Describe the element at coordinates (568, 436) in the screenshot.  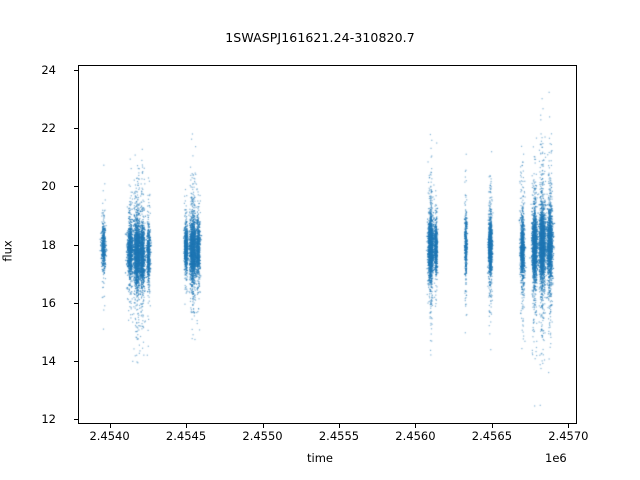
I see `x-tick-label: 2.4570` at that location.